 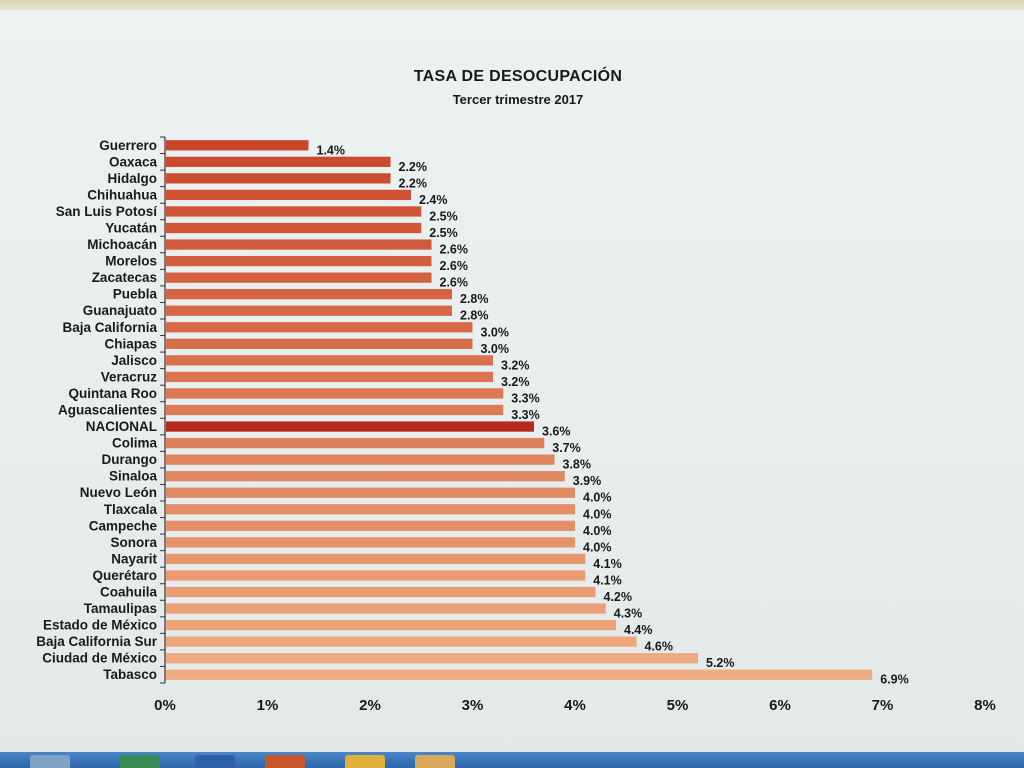 What do you see at coordinates (329, 360) in the screenshot?
I see `bar-jalisco` at bounding box center [329, 360].